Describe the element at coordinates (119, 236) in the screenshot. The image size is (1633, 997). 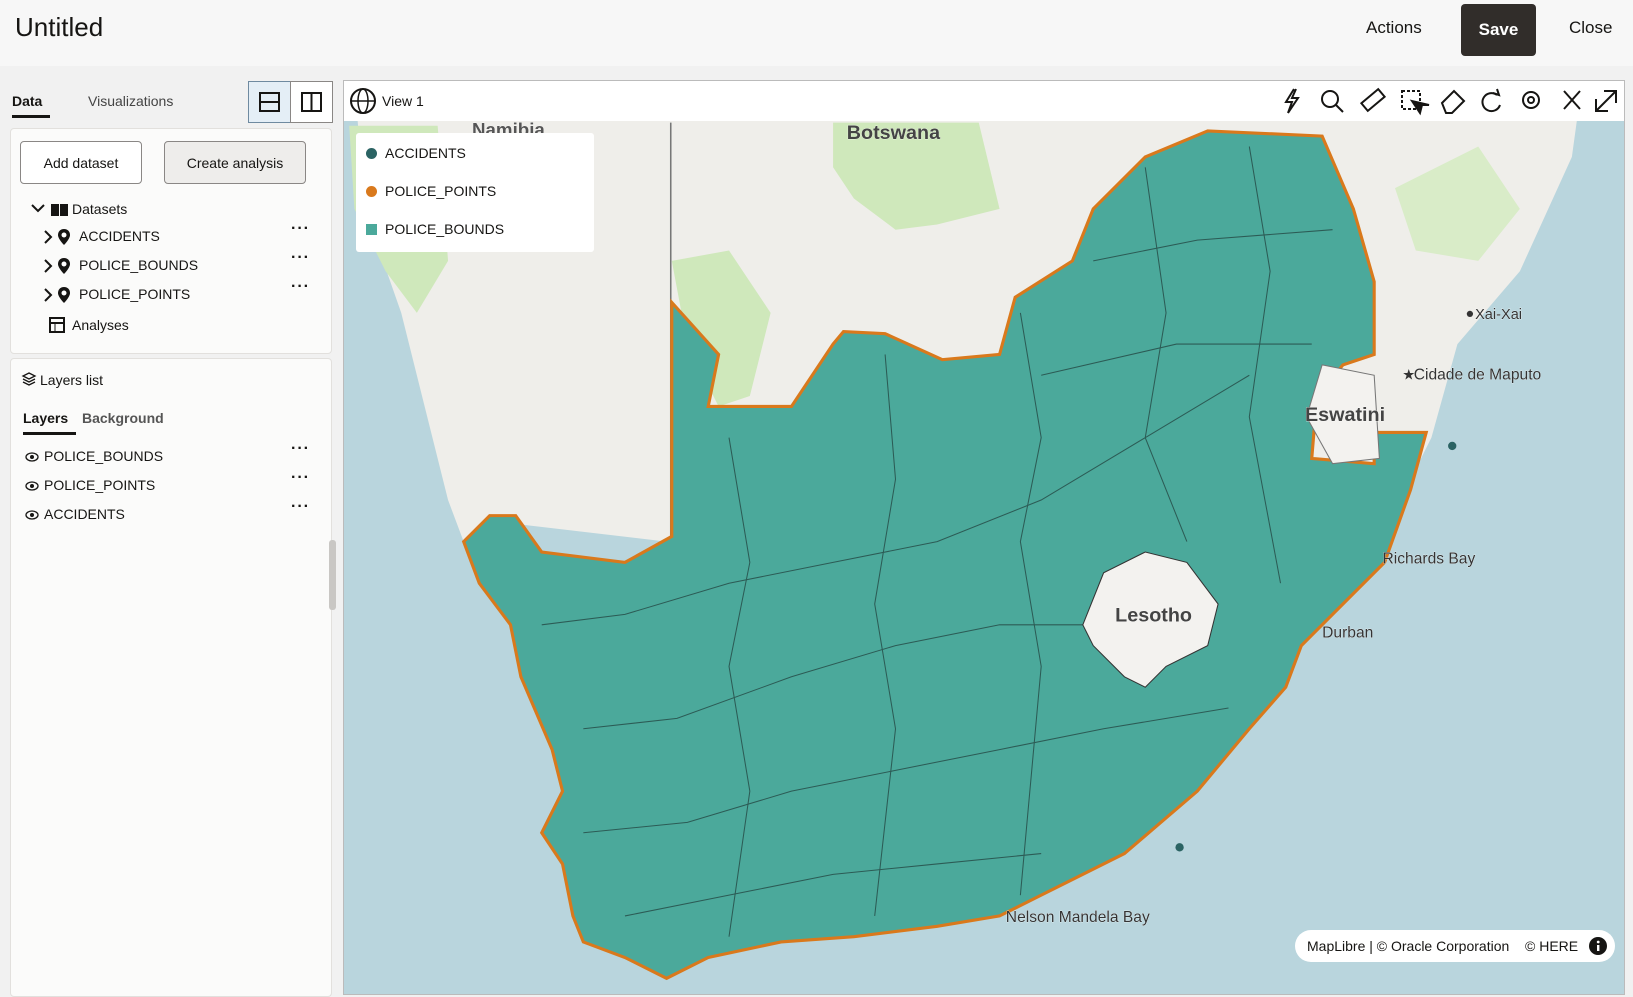
I see `dataset-item: ACCIDENTS` at that location.